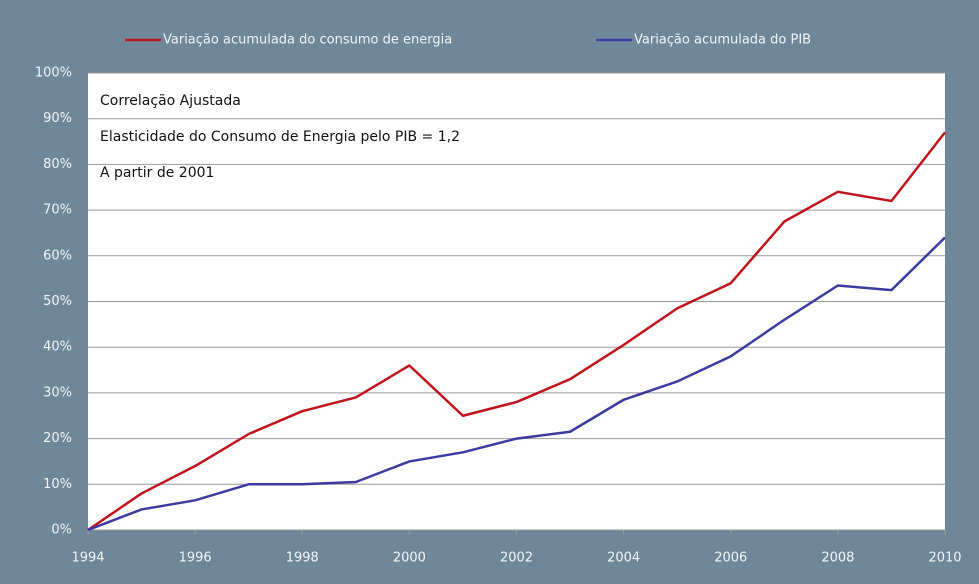  Describe the element at coordinates (409, 558) in the screenshot. I see `x-tick-label: 2000` at that location.